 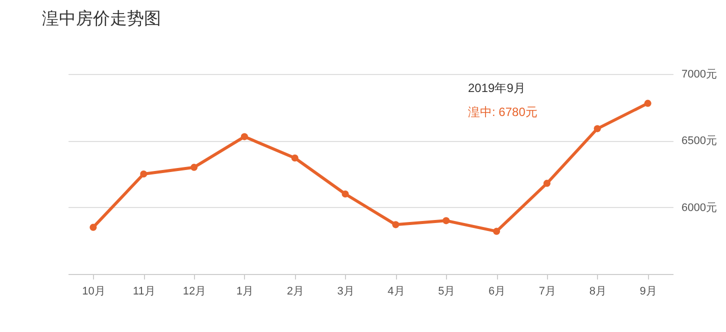 What do you see at coordinates (447, 292) in the screenshot?
I see `x-tick-label: 5月` at bounding box center [447, 292].